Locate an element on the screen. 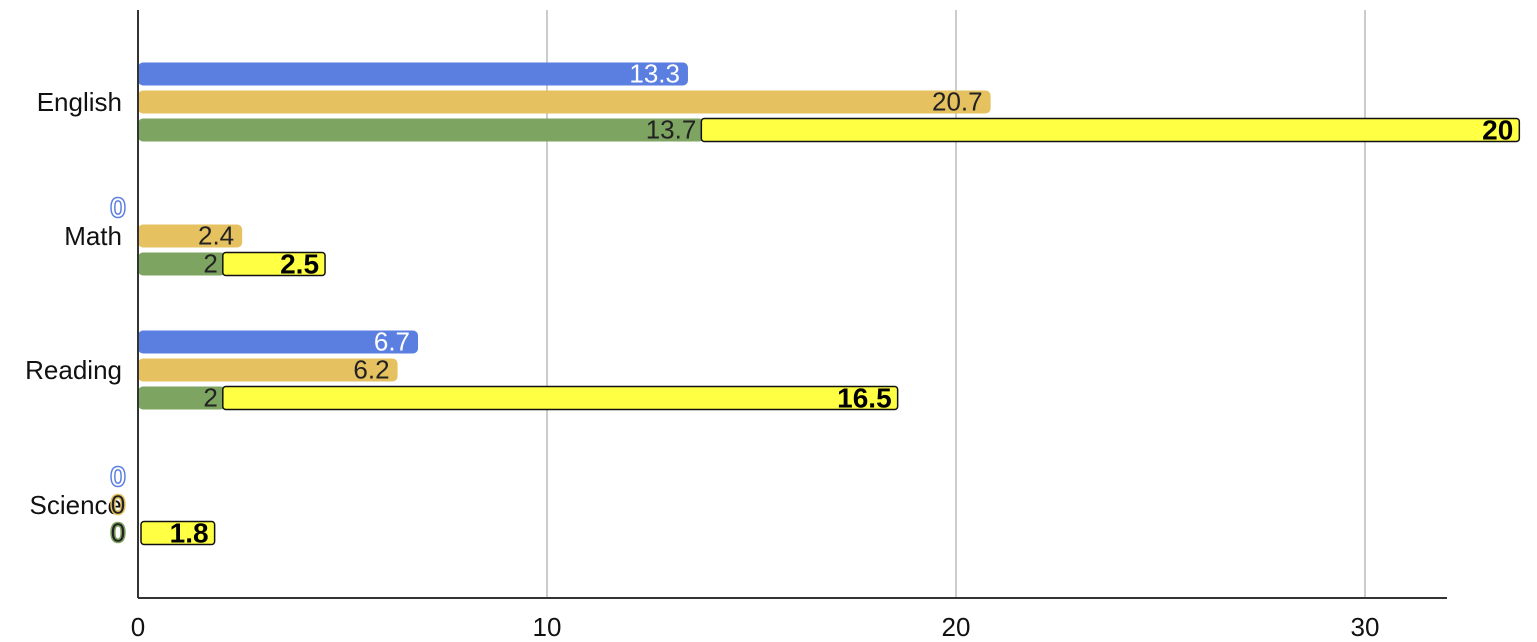  data-label: 13.3 is located at coordinates (654, 74).